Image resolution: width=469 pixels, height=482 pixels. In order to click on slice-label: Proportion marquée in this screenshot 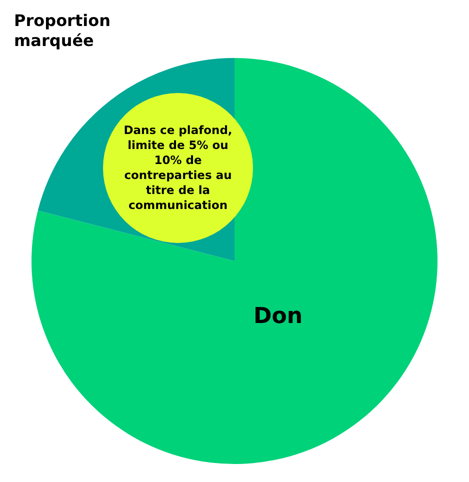, I will do `click(62, 30)`.